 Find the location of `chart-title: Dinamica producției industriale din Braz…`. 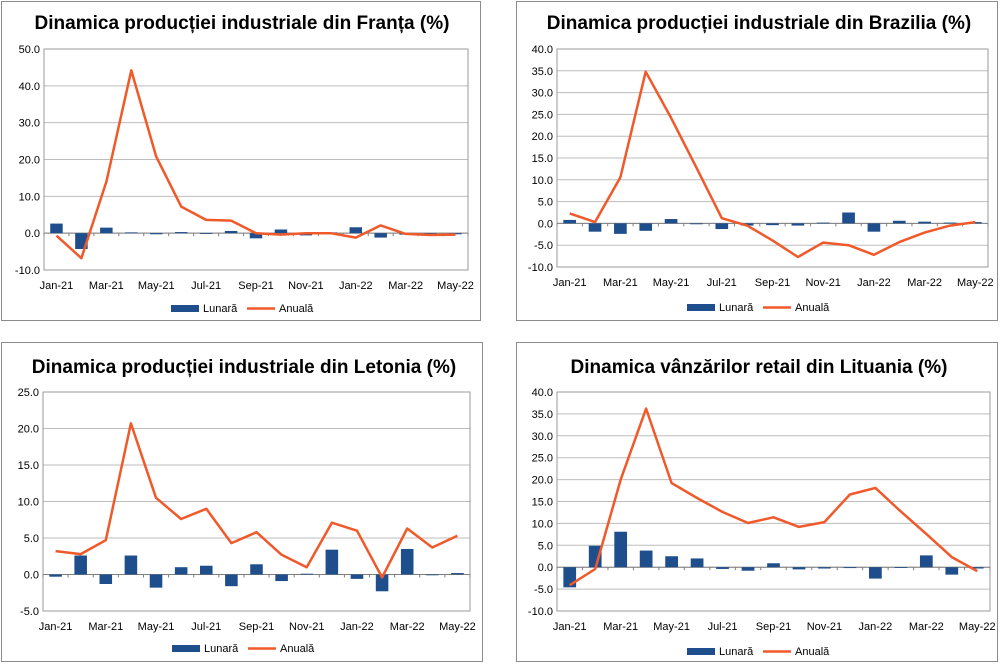

chart-title: Dinamica producției industriale din Braz… is located at coordinates (759, 23).